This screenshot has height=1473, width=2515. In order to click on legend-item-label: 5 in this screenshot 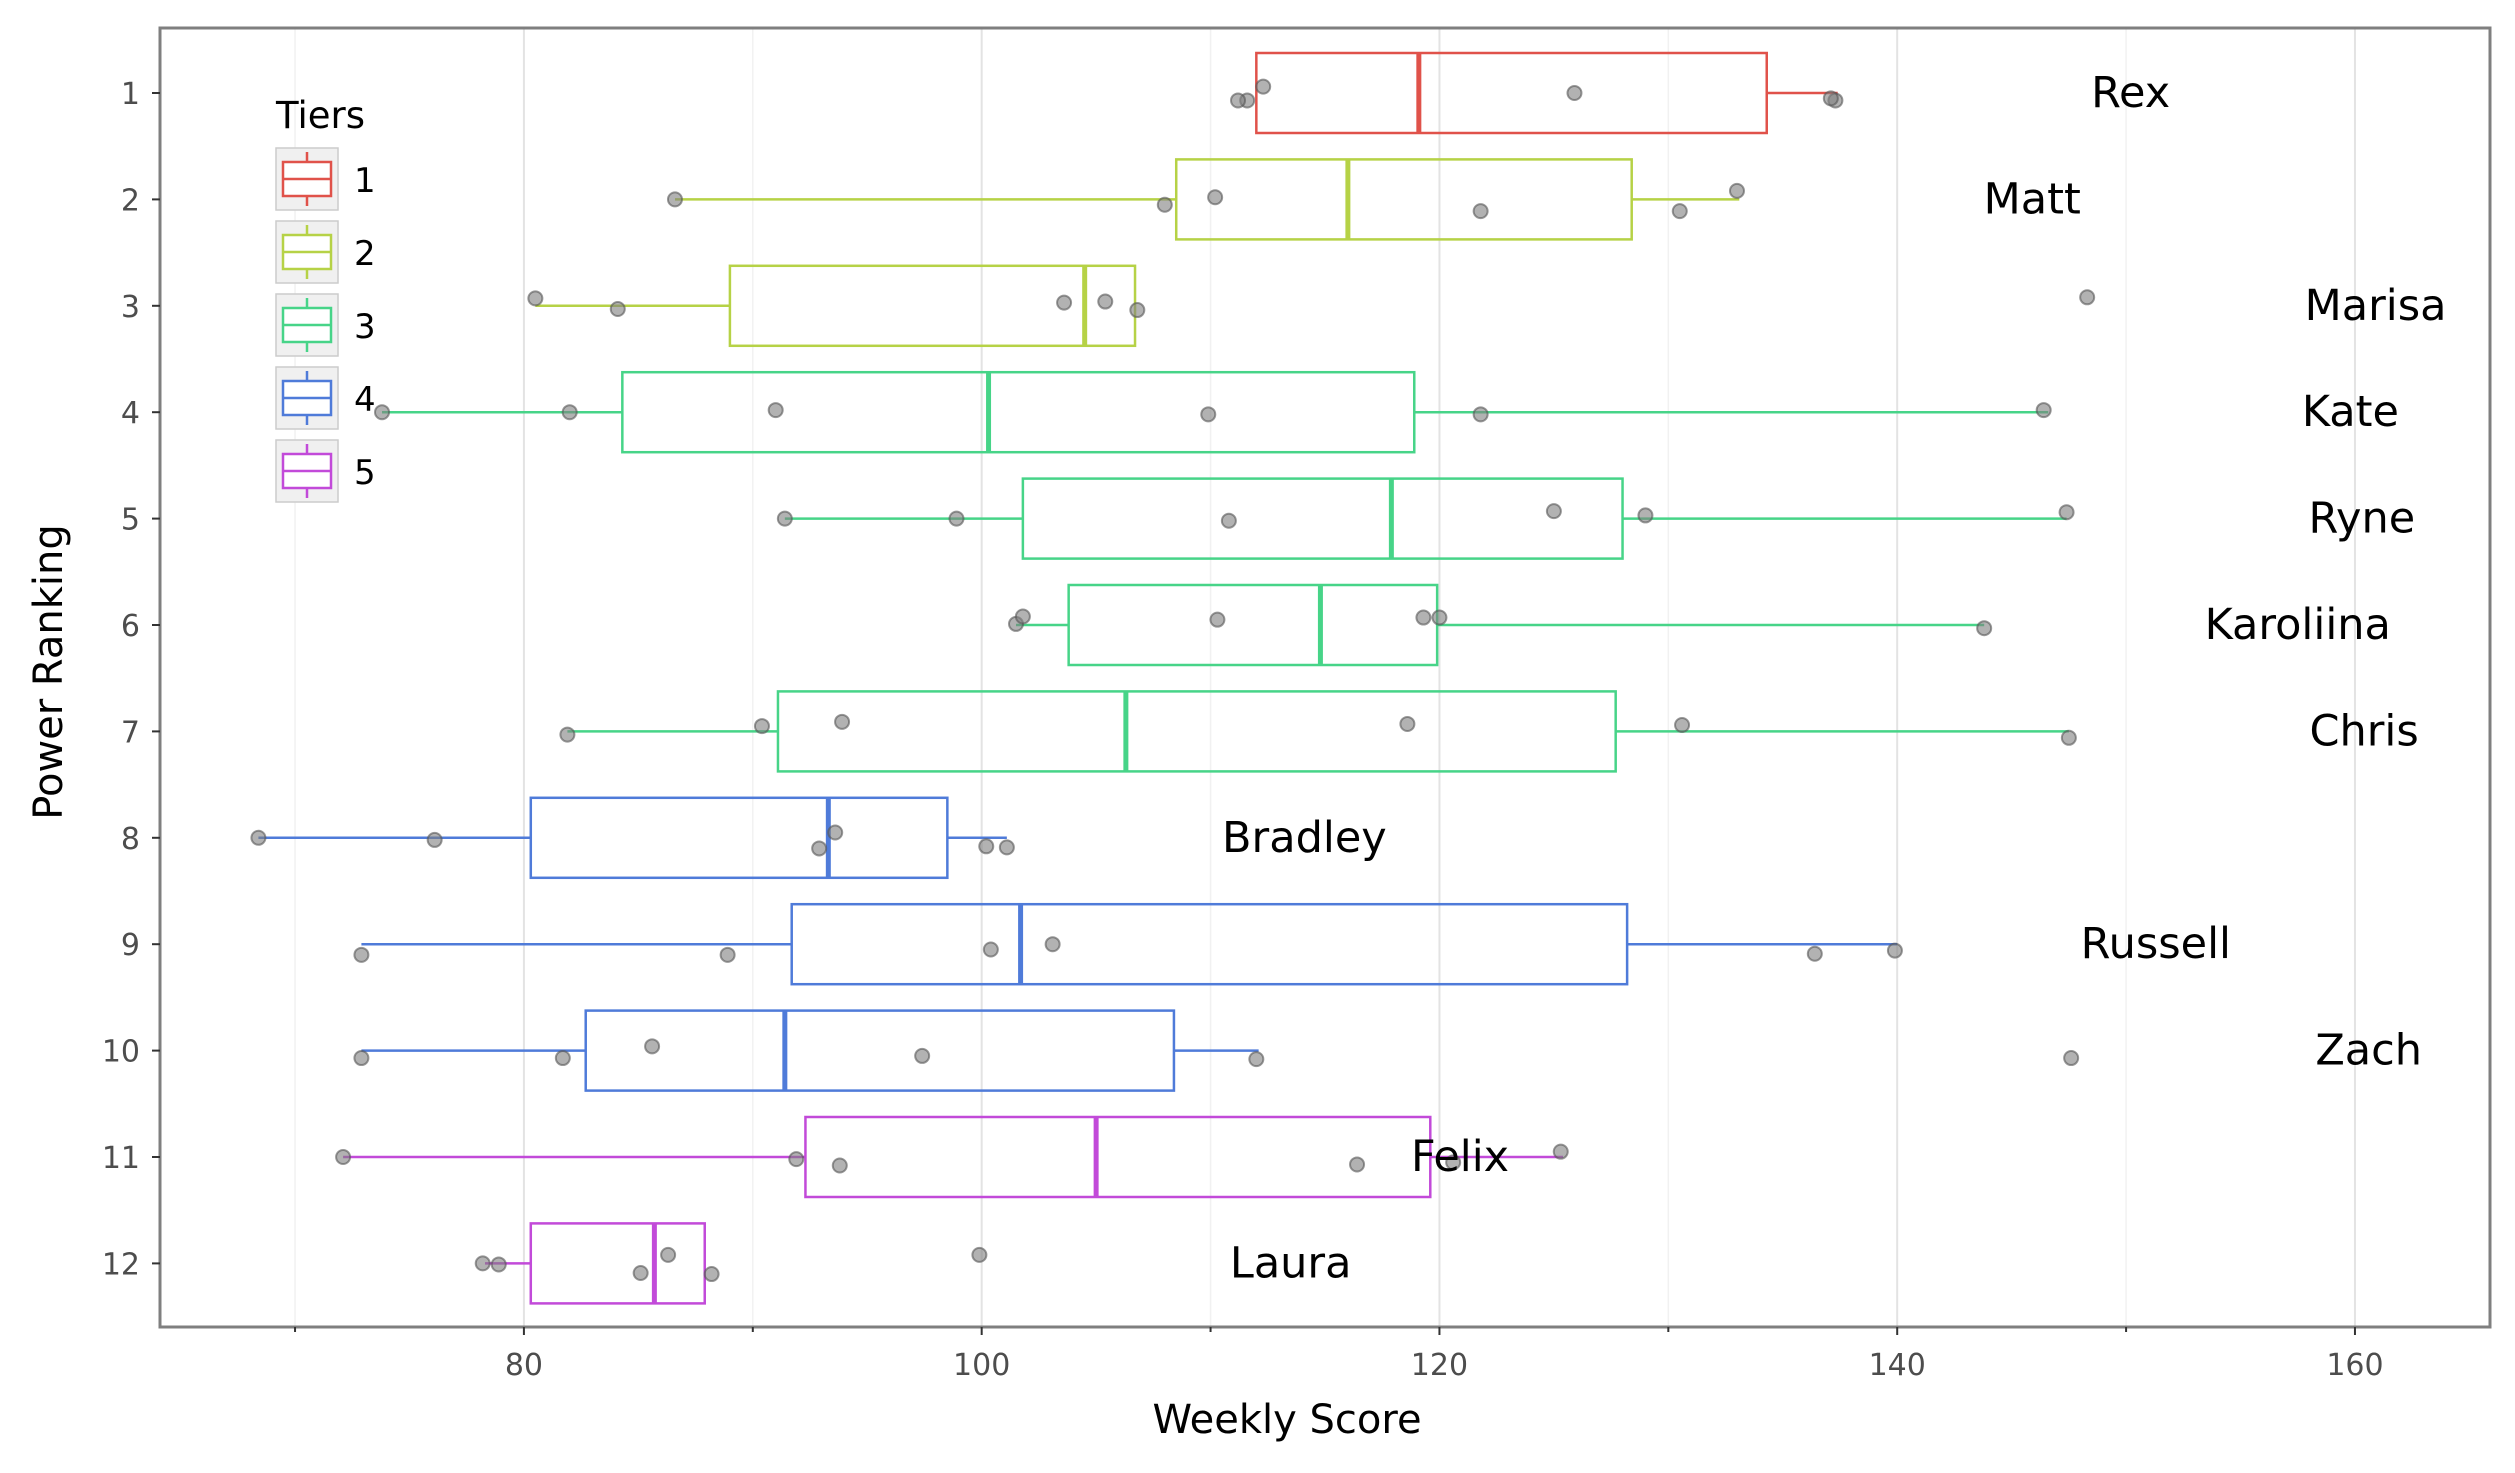, I will do `click(365, 473)`.